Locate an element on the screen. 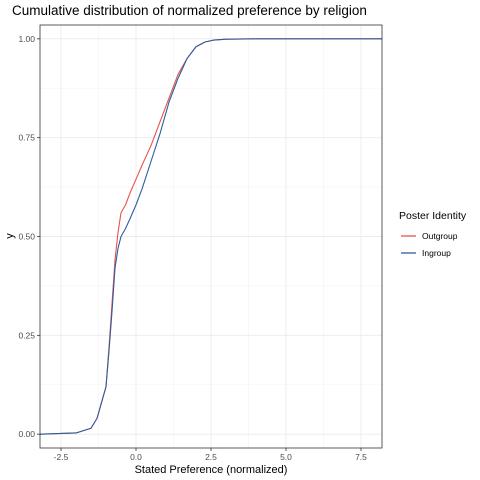  y-axis: 0.00 0.25 0.50 0.75 1.00 is located at coordinates (29, 236).